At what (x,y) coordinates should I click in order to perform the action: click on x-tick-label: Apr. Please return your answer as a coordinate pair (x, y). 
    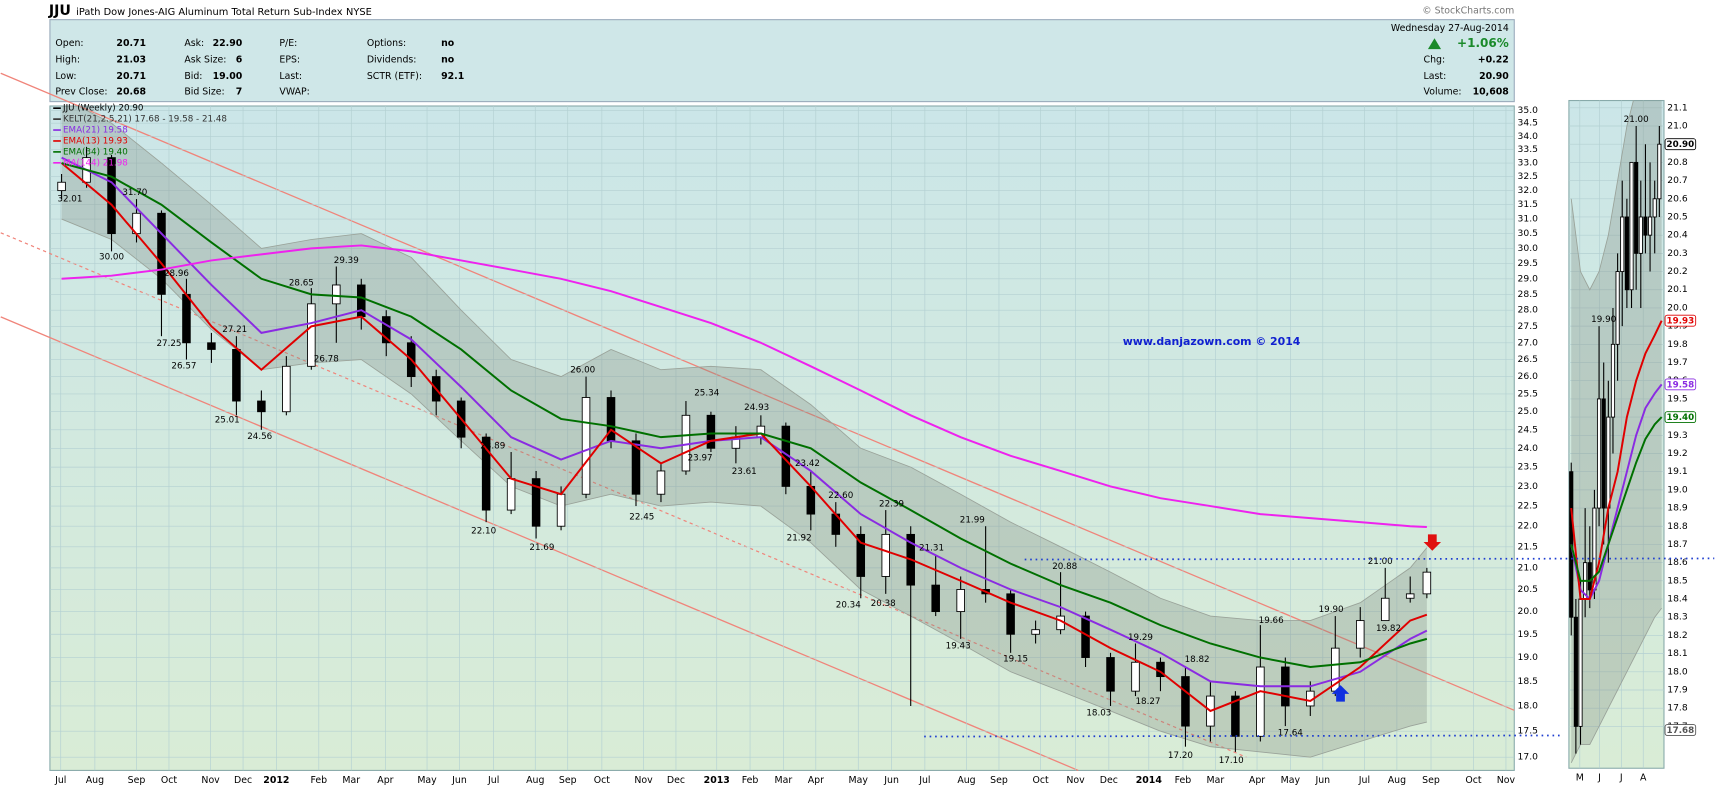
    Looking at the image, I should click on (1257, 780).